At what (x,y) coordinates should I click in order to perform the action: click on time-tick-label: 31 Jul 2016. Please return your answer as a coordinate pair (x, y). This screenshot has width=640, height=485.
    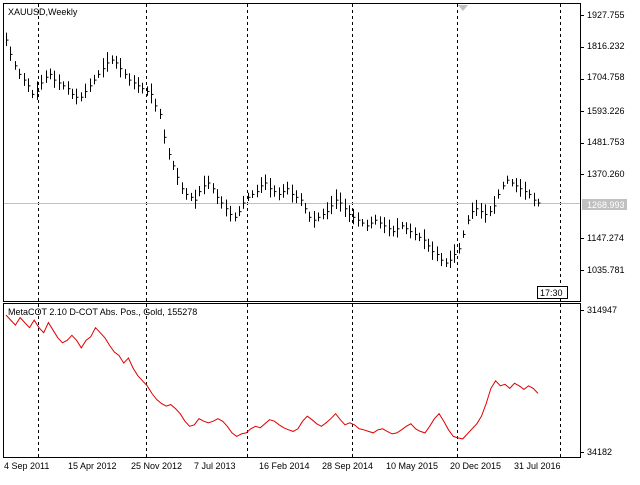
    Looking at the image, I should click on (537, 466).